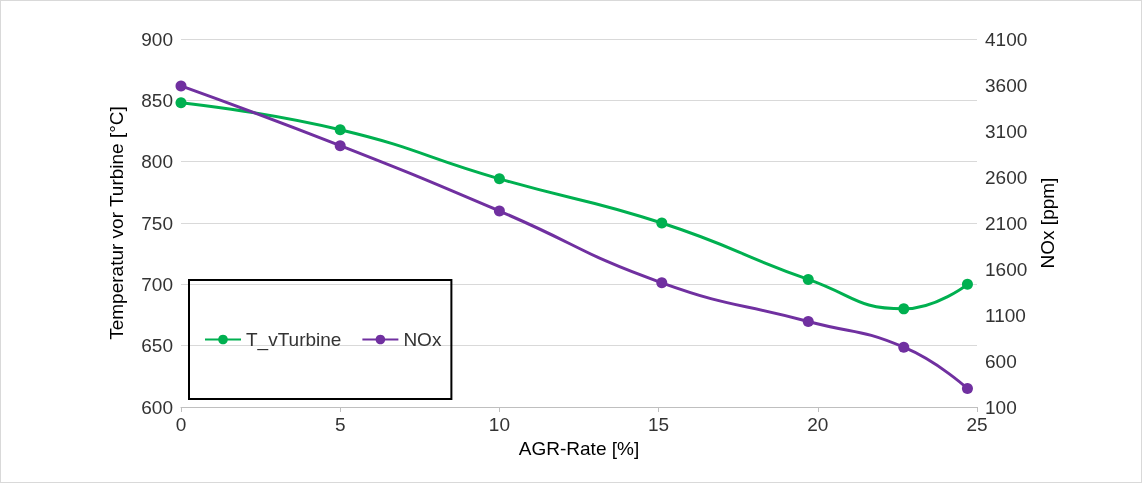 The width and height of the screenshot is (1142, 483). I want to click on y-tick-label: 650, so click(157, 346).